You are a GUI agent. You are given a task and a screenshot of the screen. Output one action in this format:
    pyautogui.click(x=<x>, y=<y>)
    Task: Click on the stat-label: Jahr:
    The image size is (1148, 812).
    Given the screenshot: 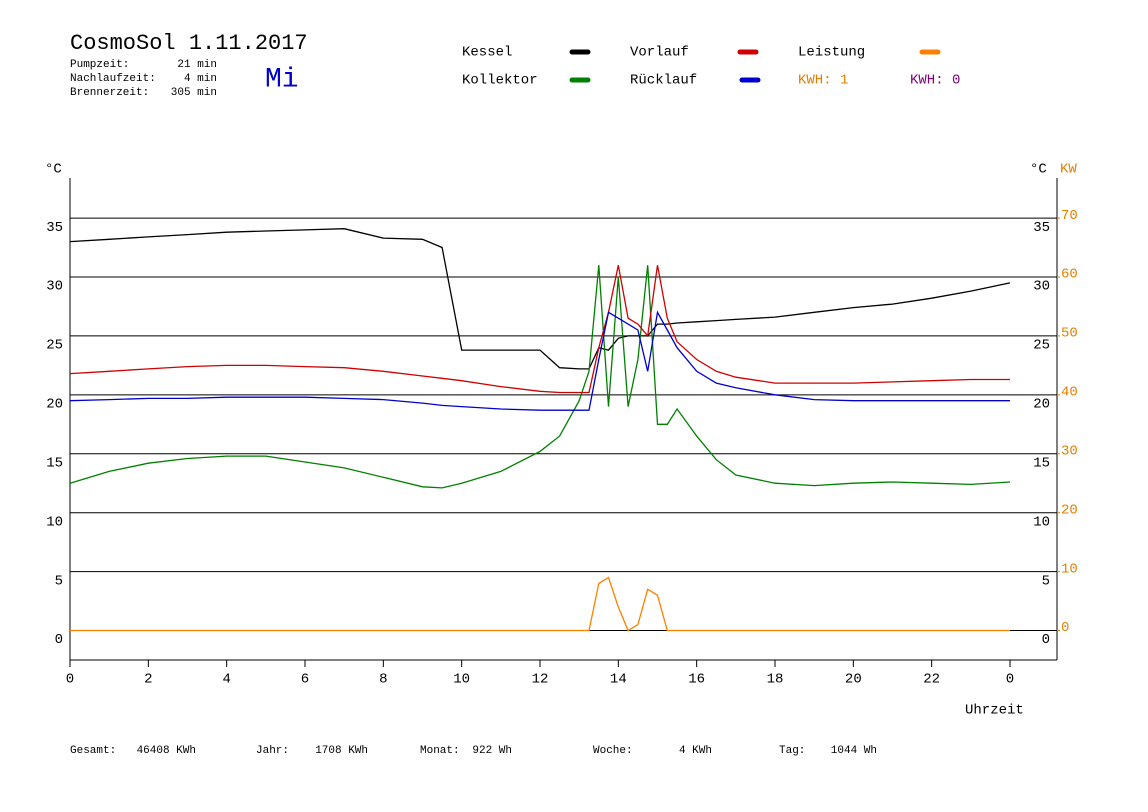 What is the action you would take?
    pyautogui.click(x=272, y=751)
    